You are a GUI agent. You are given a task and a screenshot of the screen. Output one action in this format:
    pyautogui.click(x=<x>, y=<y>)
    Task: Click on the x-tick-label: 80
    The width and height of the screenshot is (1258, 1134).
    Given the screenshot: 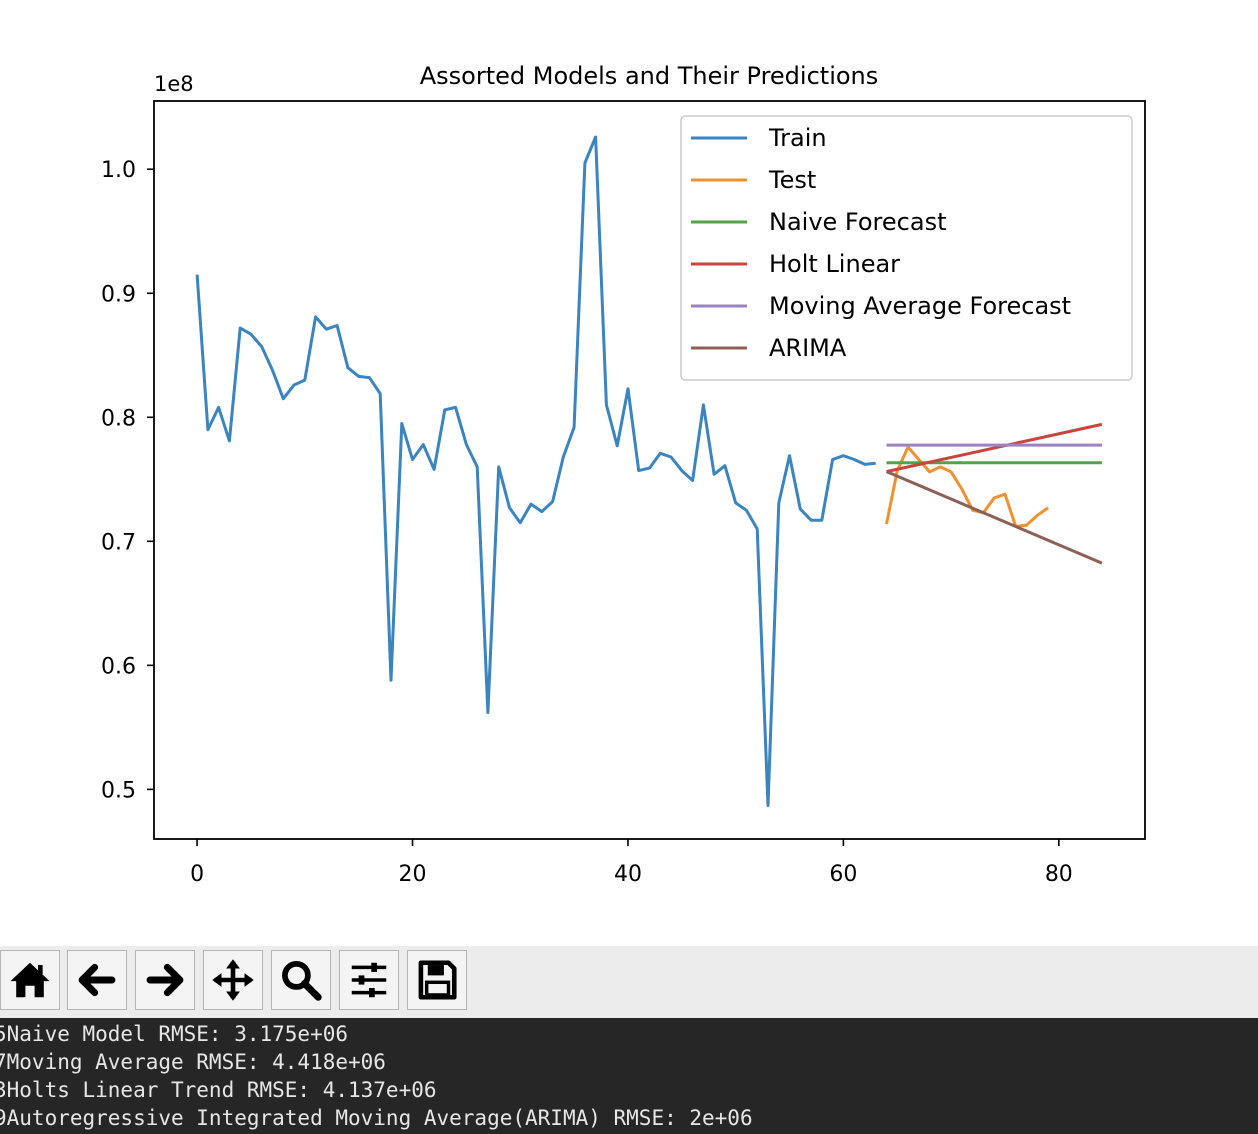 What is the action you would take?
    pyautogui.click(x=1059, y=874)
    